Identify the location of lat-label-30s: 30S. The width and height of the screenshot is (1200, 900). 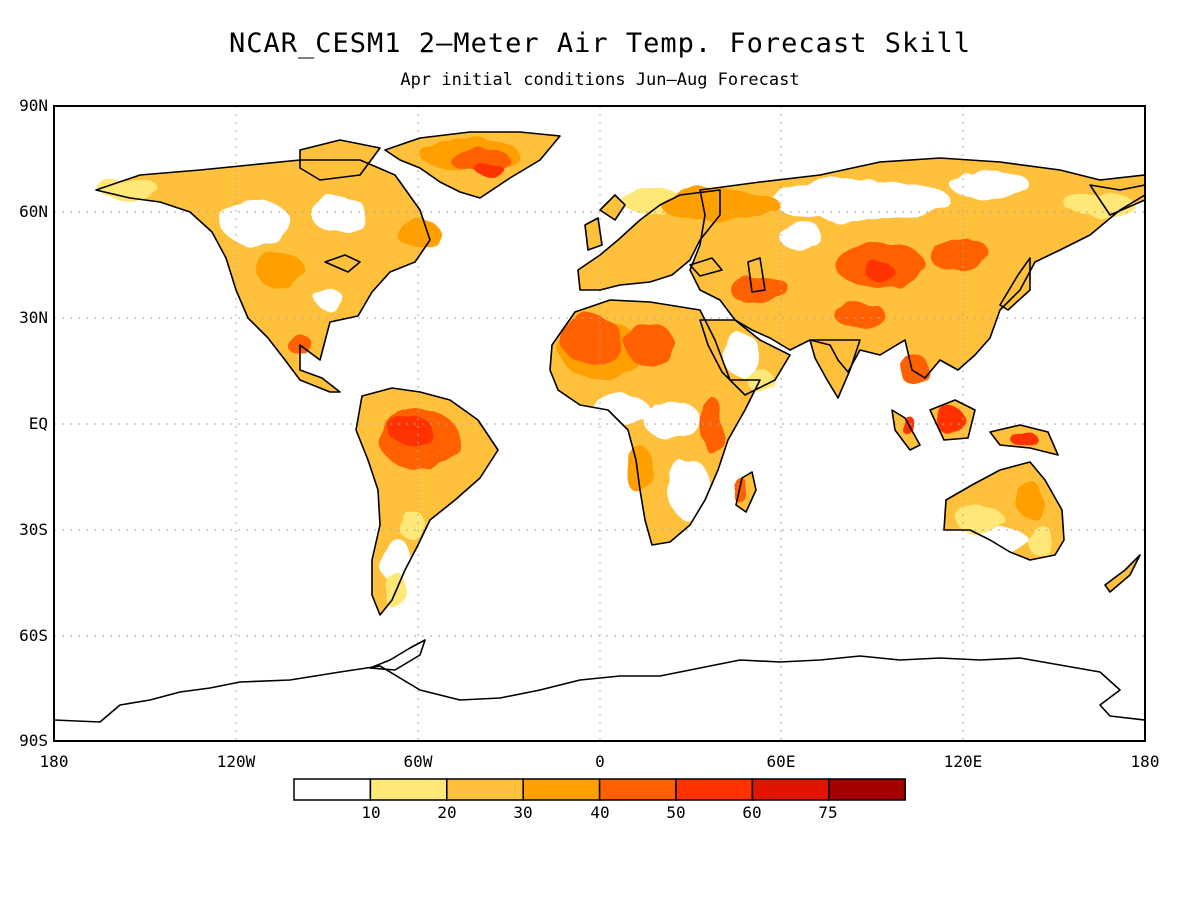
(33, 529).